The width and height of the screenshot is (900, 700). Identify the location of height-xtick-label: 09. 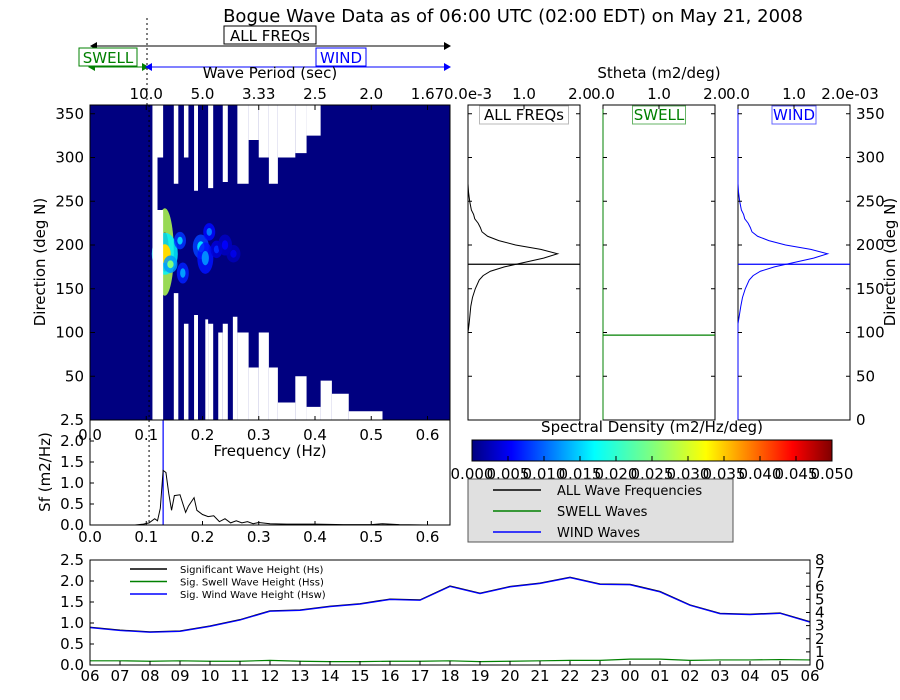
(179, 676).